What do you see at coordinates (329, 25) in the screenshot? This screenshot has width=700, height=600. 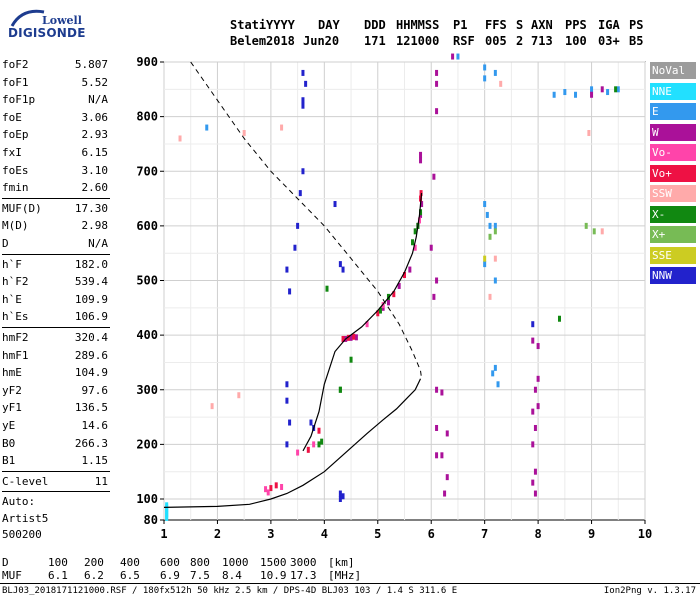 I see `header-label: DAY` at bounding box center [329, 25].